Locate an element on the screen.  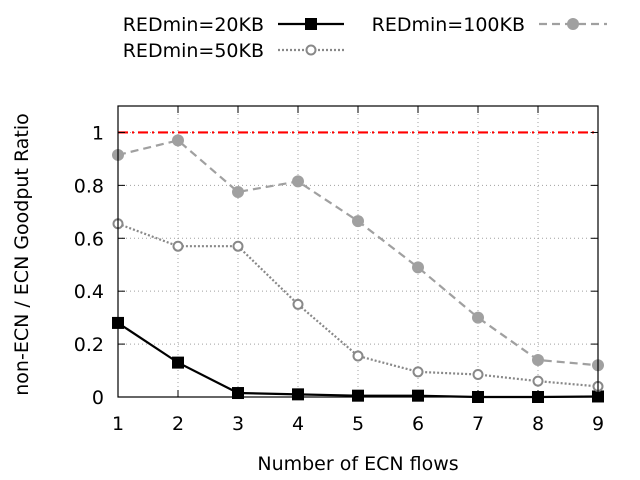
legend-entry-1: REDmin=20KB is located at coordinates (233, 25).